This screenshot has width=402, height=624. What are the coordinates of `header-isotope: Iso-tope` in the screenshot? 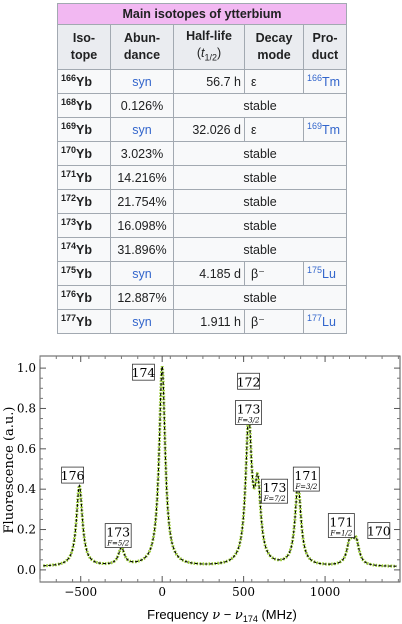 It's located at (84, 47).